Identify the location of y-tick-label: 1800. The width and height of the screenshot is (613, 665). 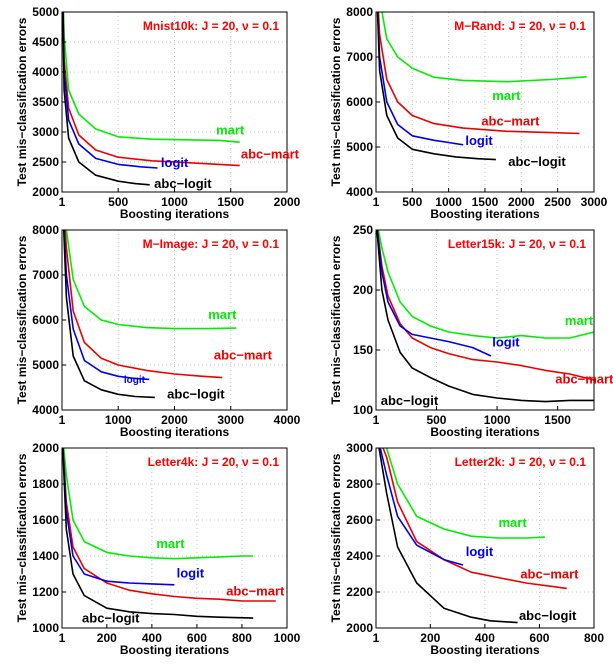
(45, 484).